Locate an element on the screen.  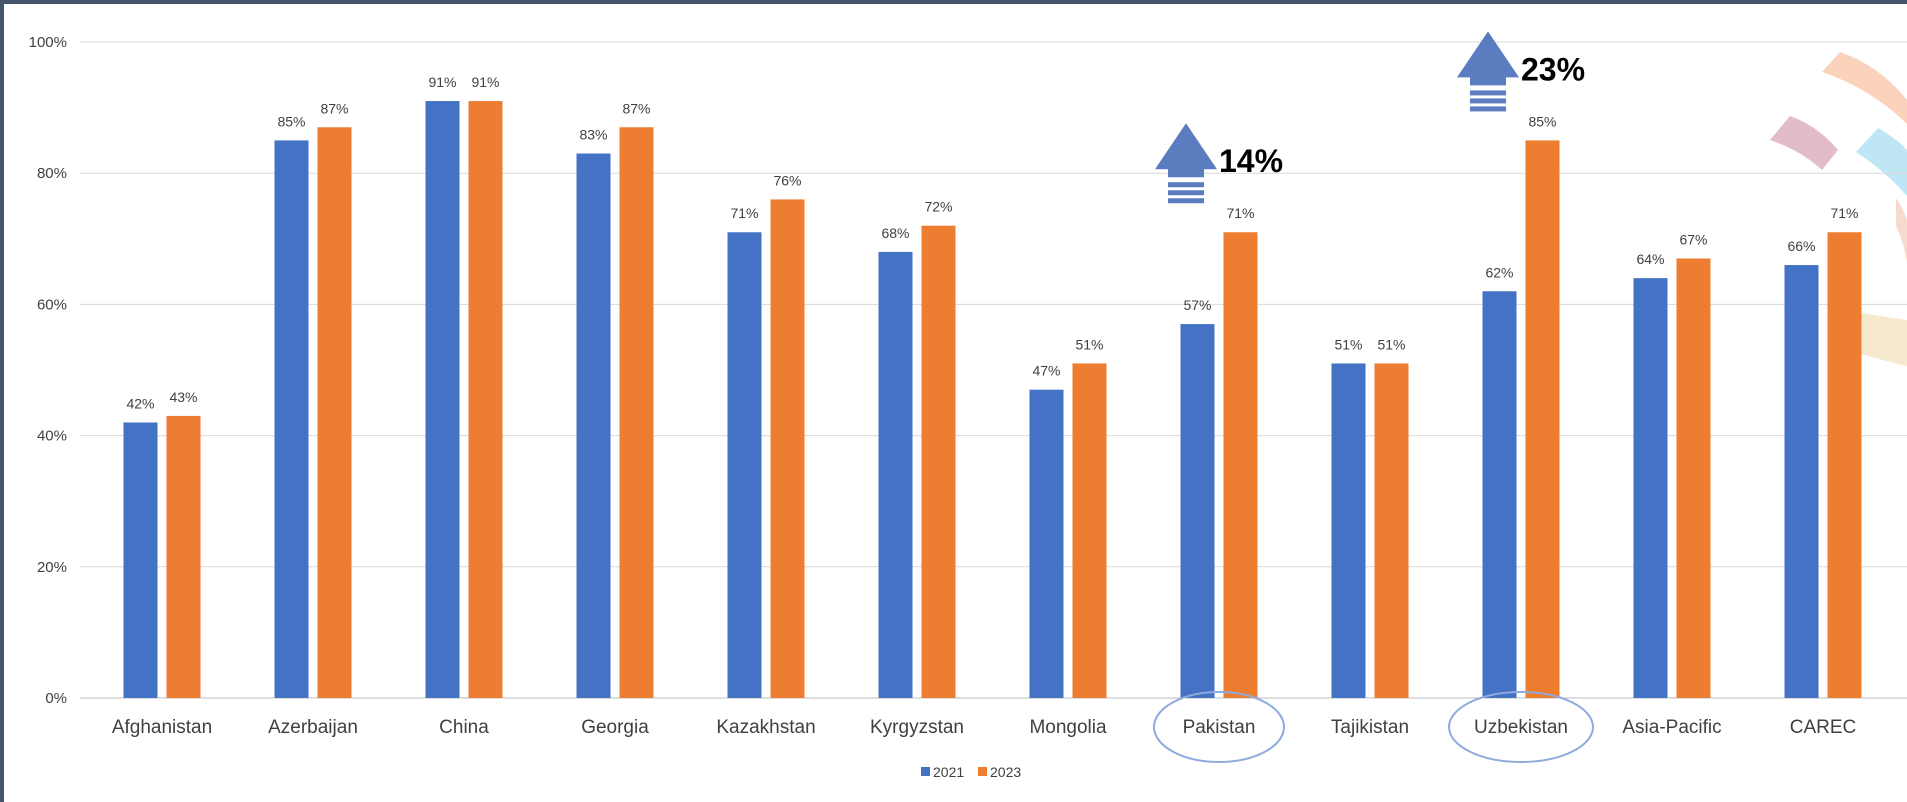
data-label: 62% is located at coordinates (1499, 272).